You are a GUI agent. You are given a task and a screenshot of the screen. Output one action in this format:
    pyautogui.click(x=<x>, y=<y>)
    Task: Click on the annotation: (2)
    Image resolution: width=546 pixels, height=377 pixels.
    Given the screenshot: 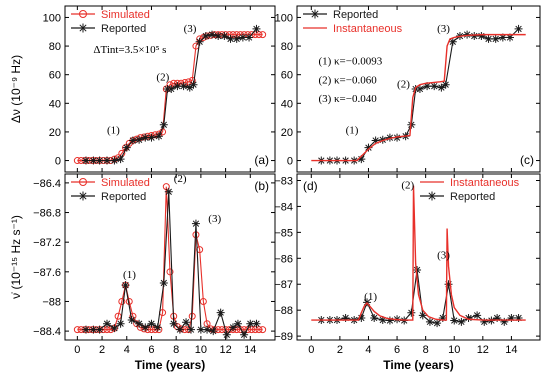 What is the action you would take?
    pyautogui.click(x=403, y=85)
    